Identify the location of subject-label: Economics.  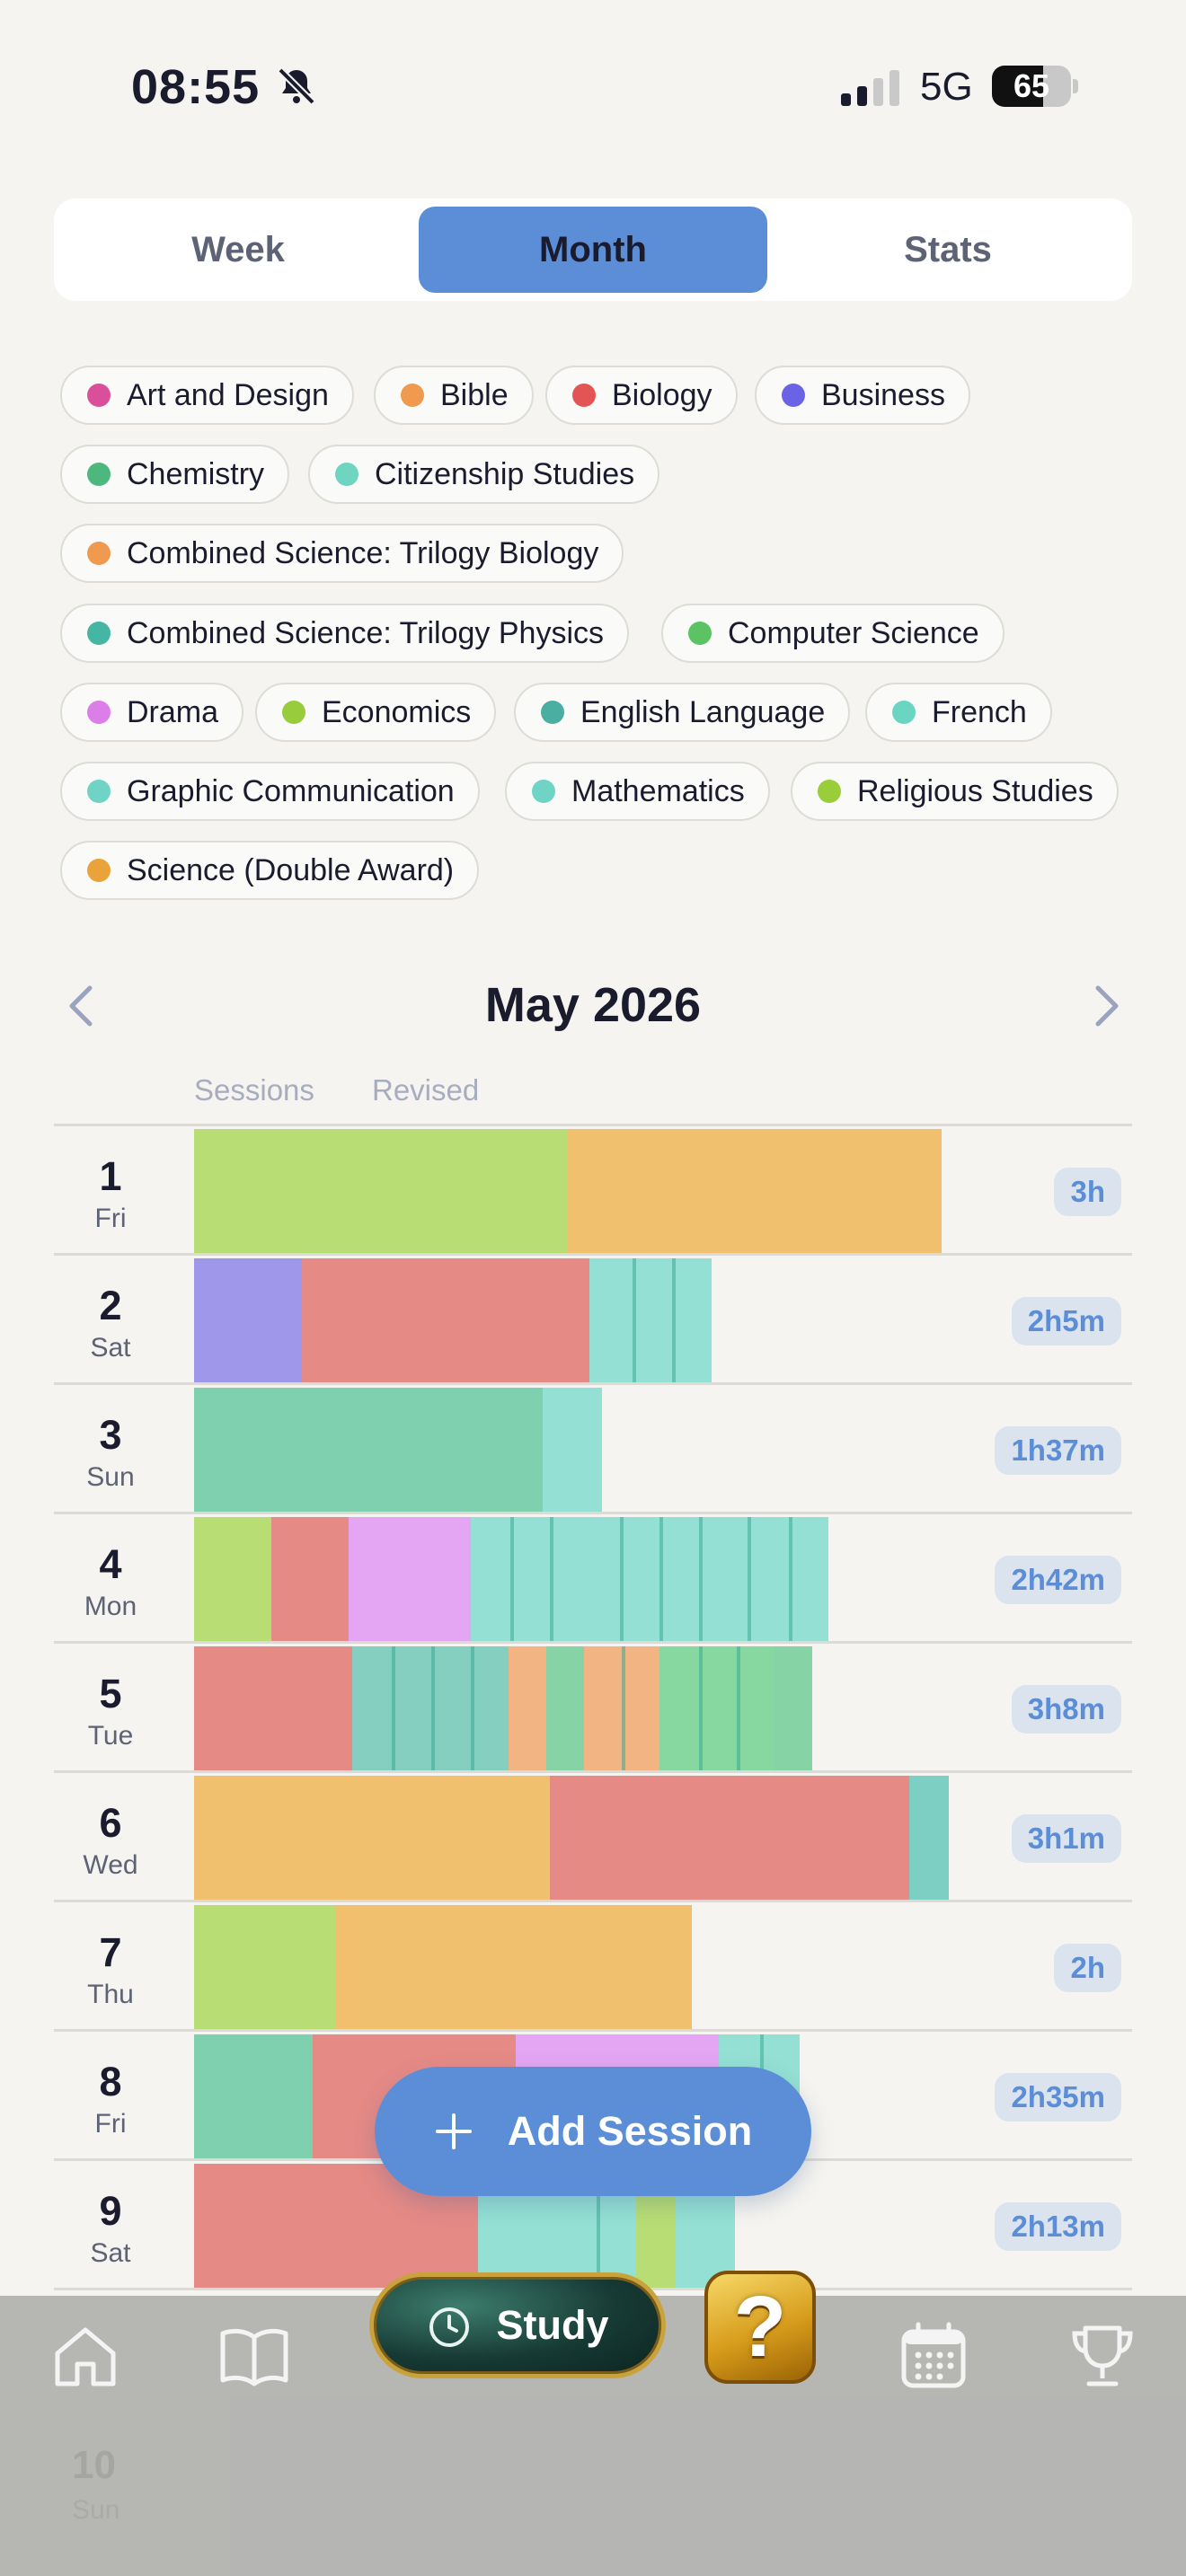
(397, 711).